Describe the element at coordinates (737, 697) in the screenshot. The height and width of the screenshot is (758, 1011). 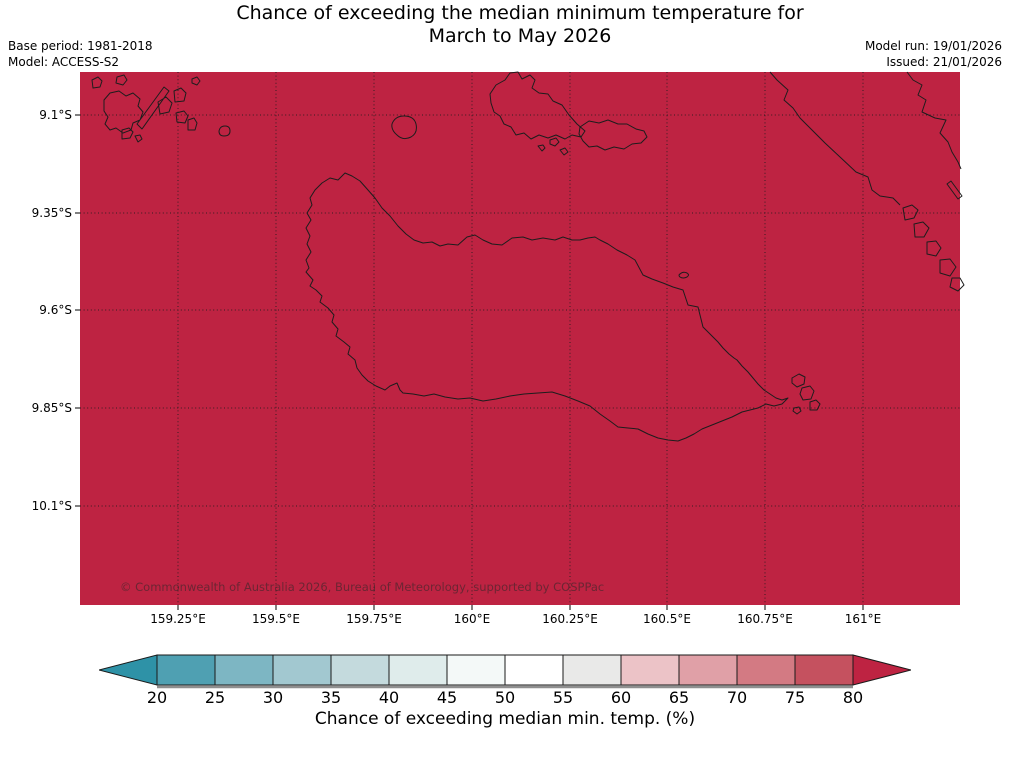
I see `colorbar-tick-label: 70` at that location.